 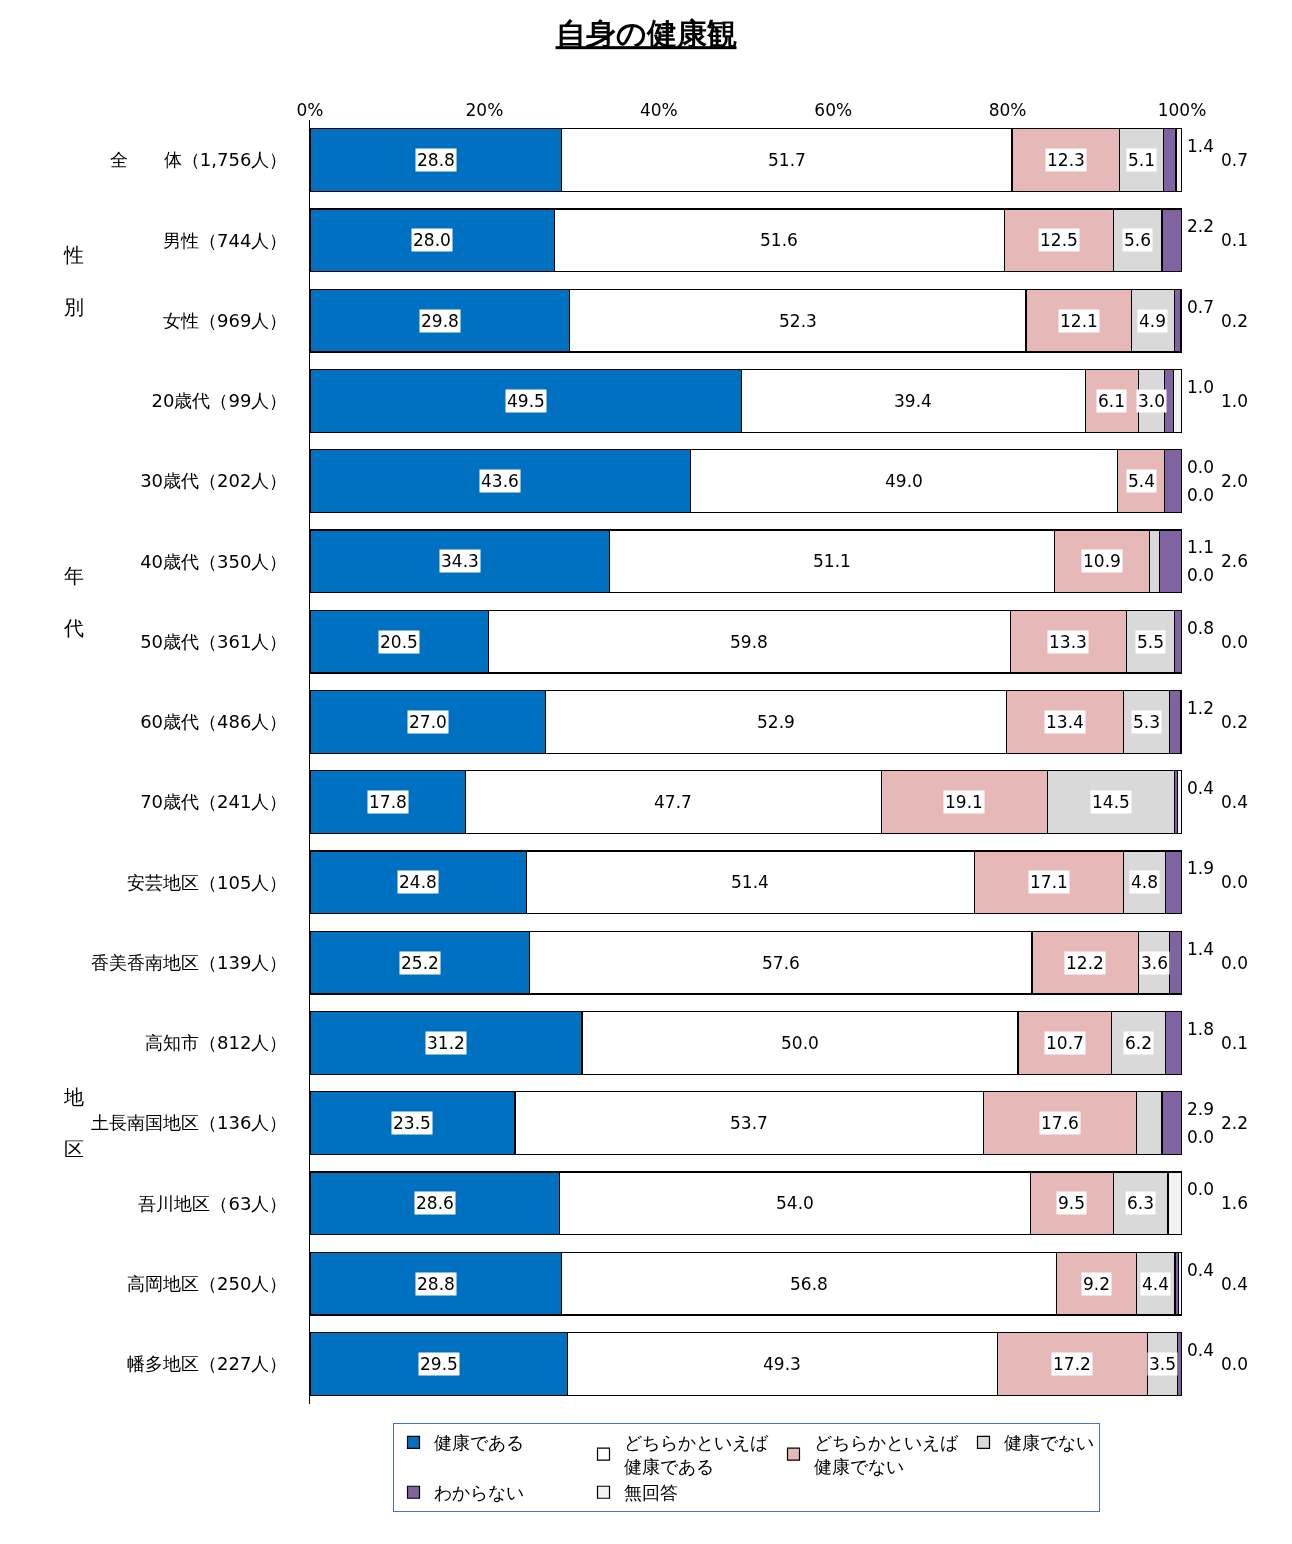 What do you see at coordinates (1049, 882) in the screenshot?
I see `data-label: 17.1` at bounding box center [1049, 882].